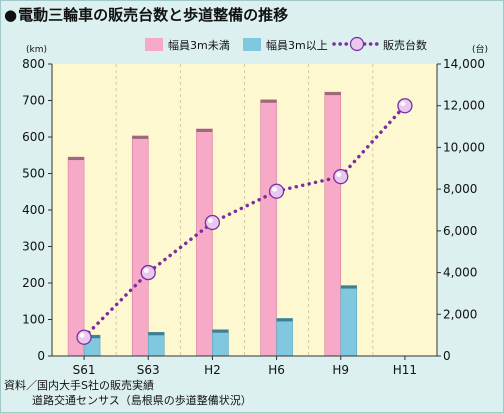 The width and height of the screenshot is (504, 413). I want to click on bar-wide-S63, so click(156, 344).